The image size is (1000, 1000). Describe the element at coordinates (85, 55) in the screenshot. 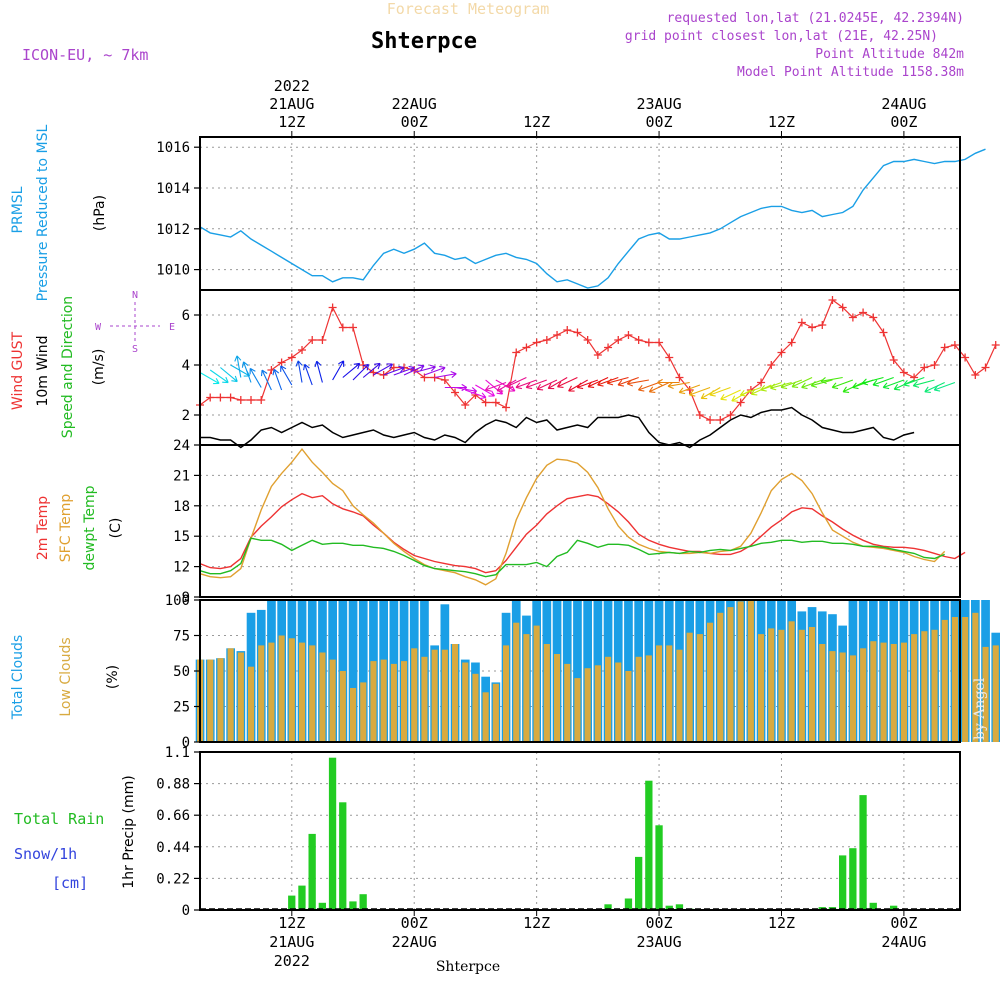

I see `model-name: ICON-EU, ~ 7km` at that location.